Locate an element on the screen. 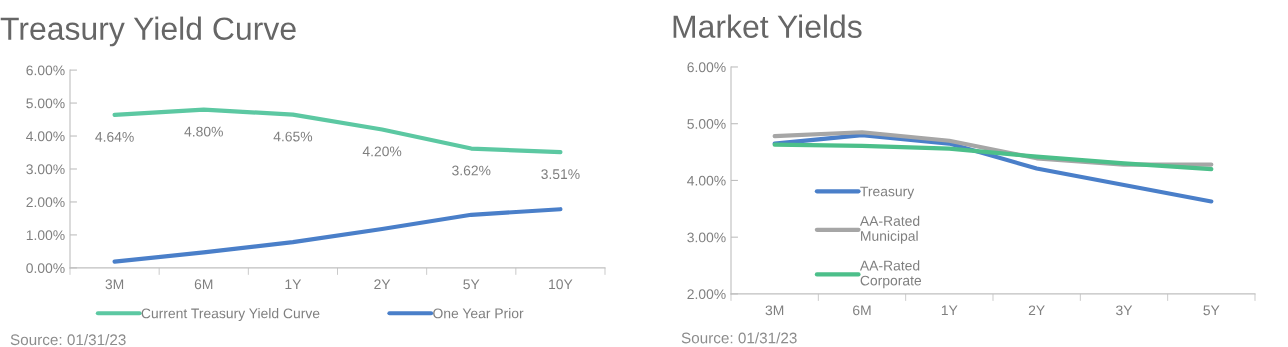 This screenshot has width=1288, height=347. data-label: 4.65% is located at coordinates (293, 136).